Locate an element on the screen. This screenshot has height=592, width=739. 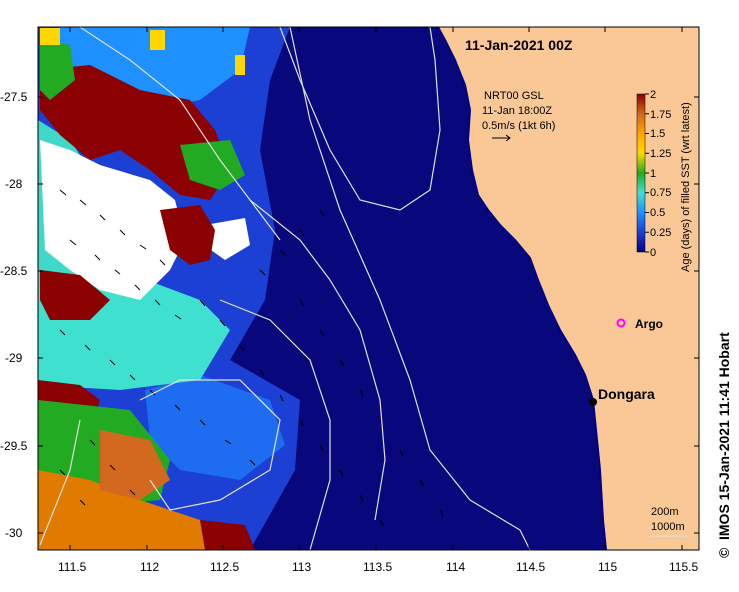
isobath-outer is located at coordinates (275, 424).